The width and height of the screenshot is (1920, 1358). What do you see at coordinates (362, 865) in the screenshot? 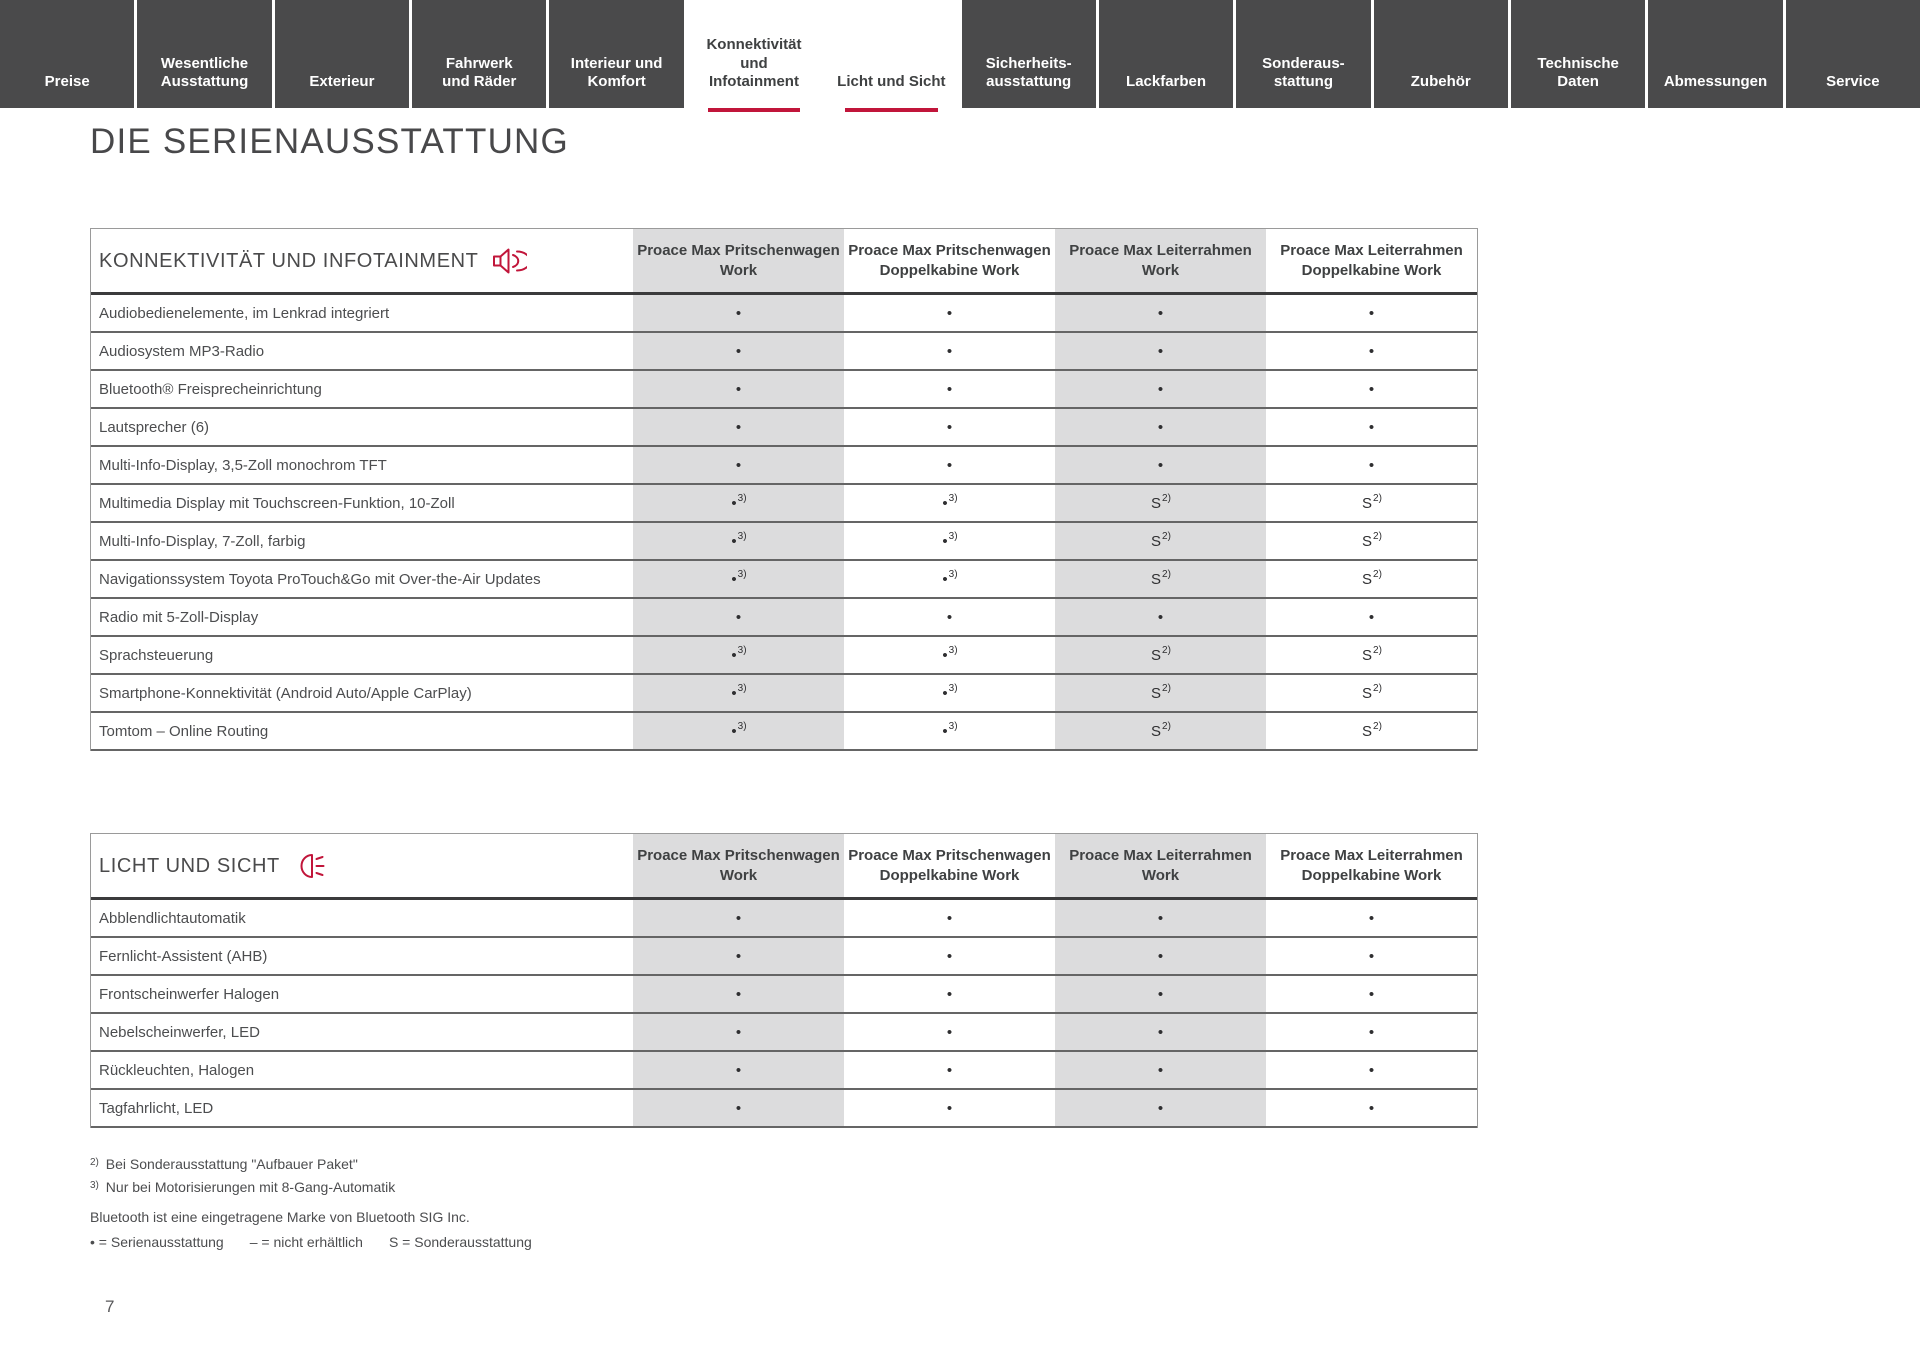
I see `table-section-title: LICHT UND SICHT` at bounding box center [362, 865].